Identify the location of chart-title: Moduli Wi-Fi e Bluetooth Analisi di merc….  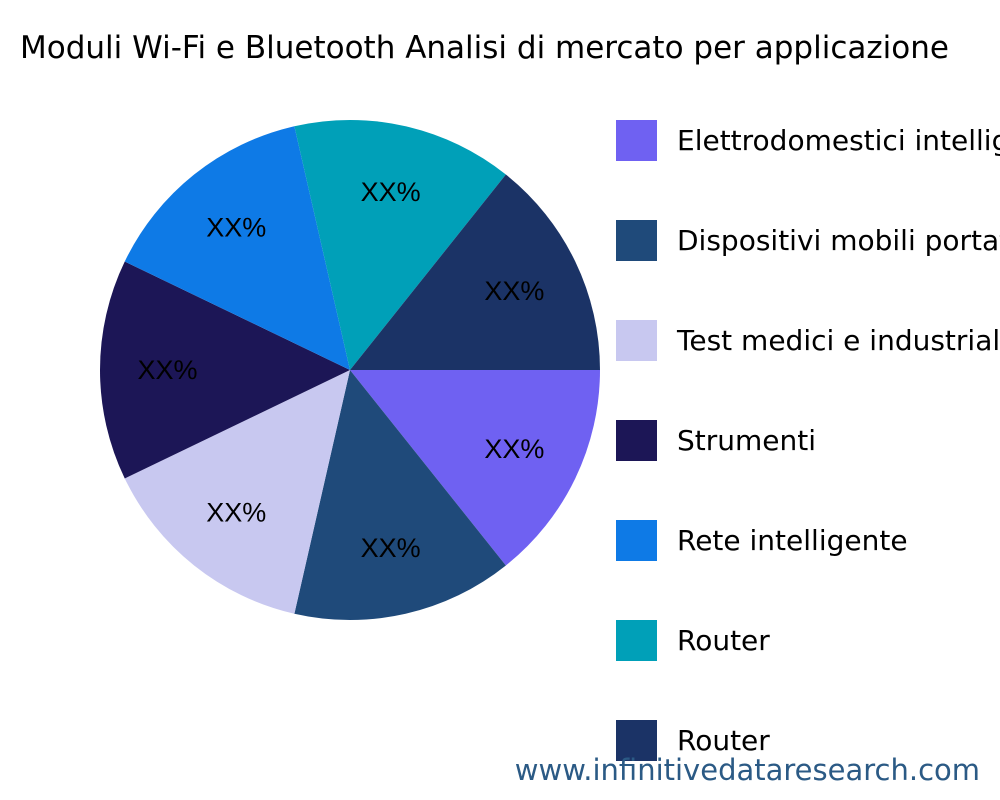
(484, 48).